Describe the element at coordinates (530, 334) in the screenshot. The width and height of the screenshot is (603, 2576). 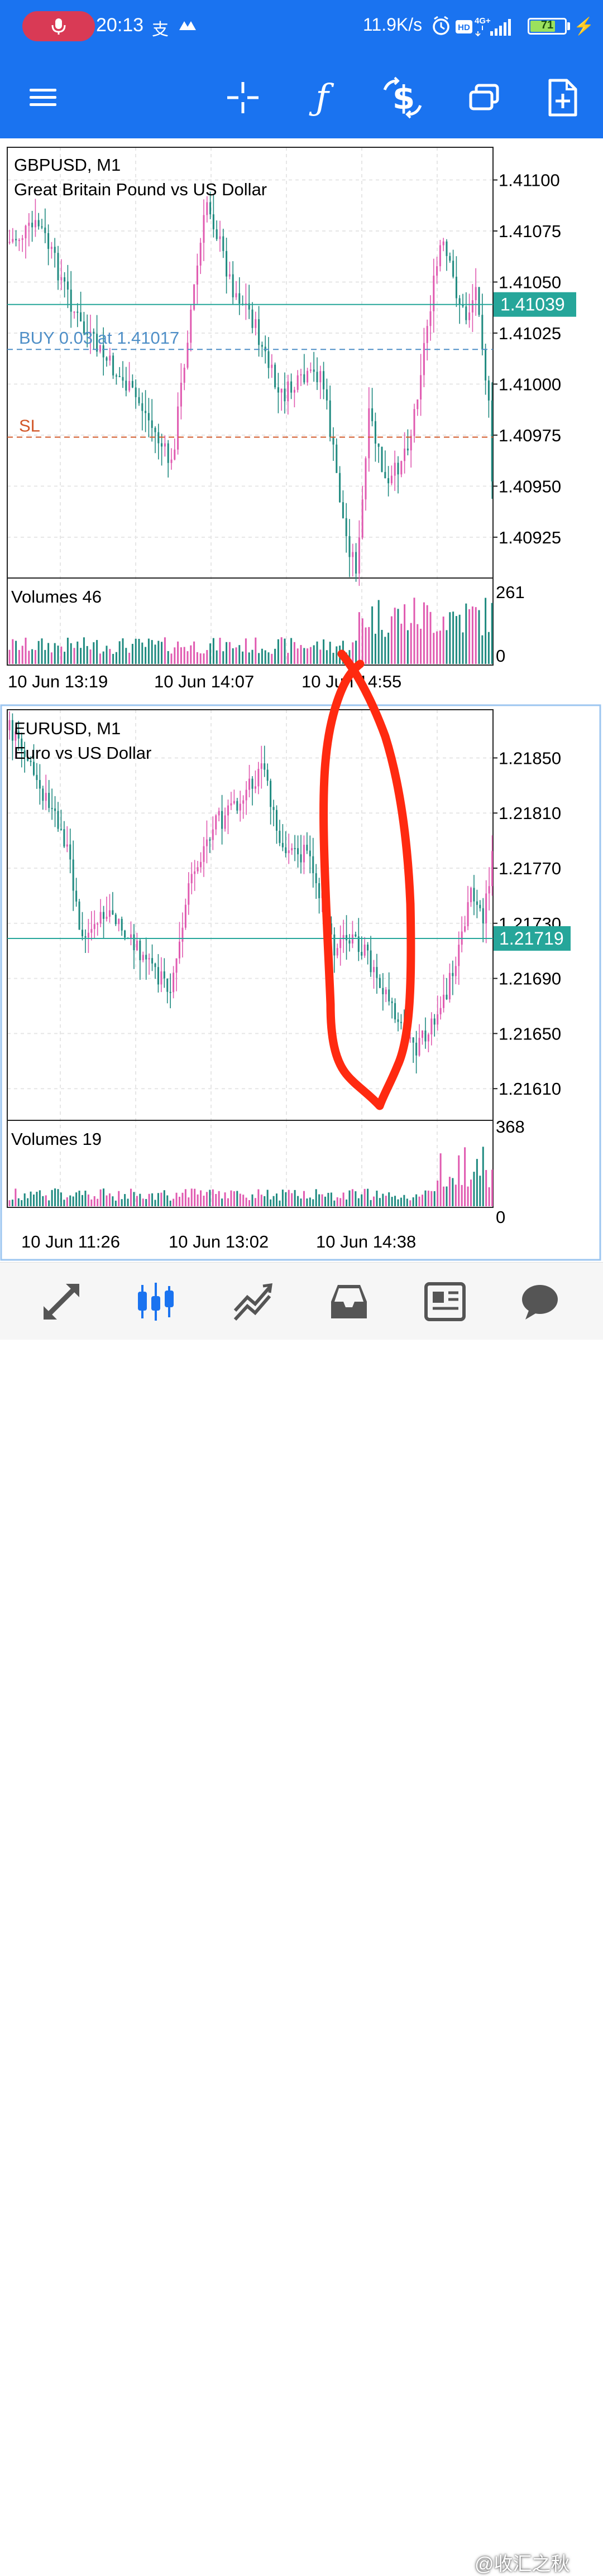
I see `price-tick-label: 1.41025` at that location.